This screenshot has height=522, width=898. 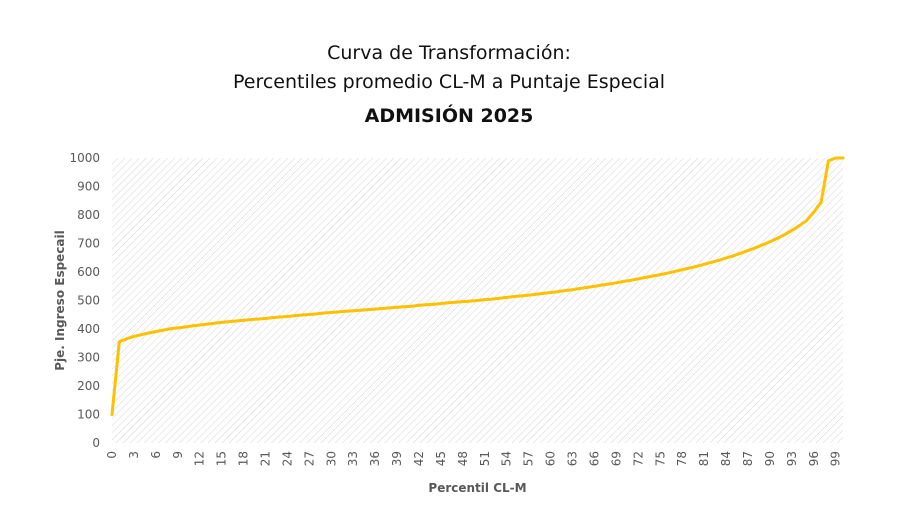 I want to click on chart-title-line-1: Curva de Transformación:, so click(x=449, y=53).